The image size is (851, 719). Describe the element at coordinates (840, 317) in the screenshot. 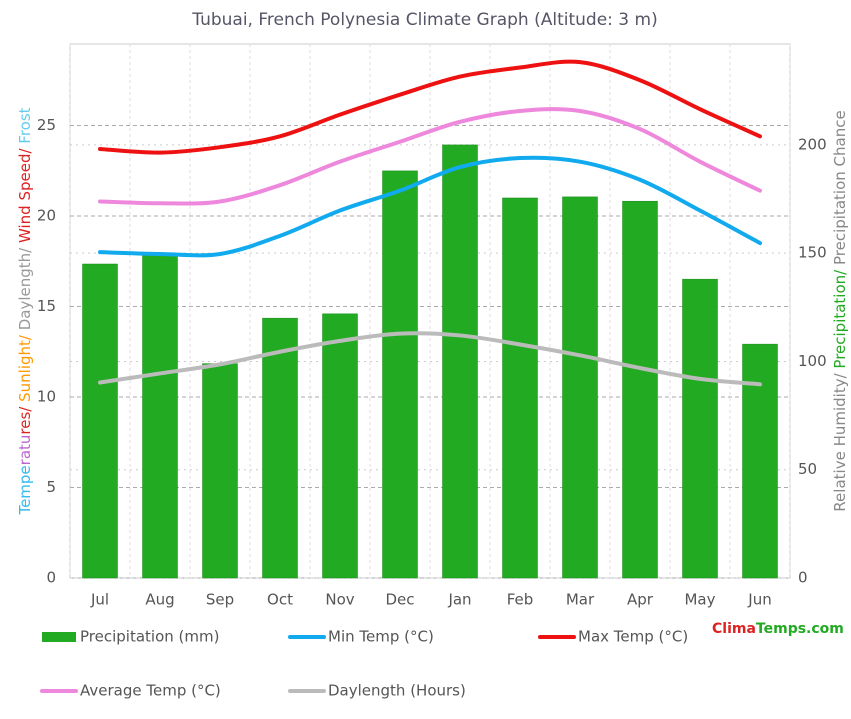

I see `y2-axis-label-part: Precipitation/` at that location.